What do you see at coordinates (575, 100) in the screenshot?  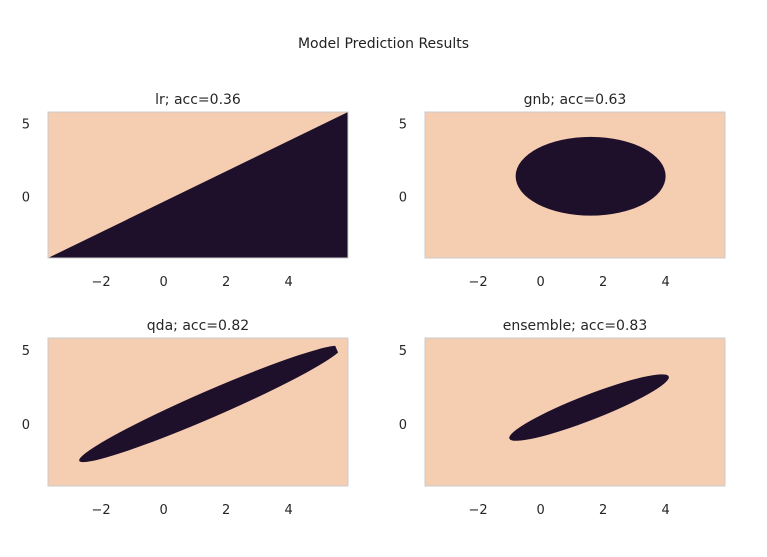 I see `subplot-title: gnb; acc=0.63` at bounding box center [575, 100].